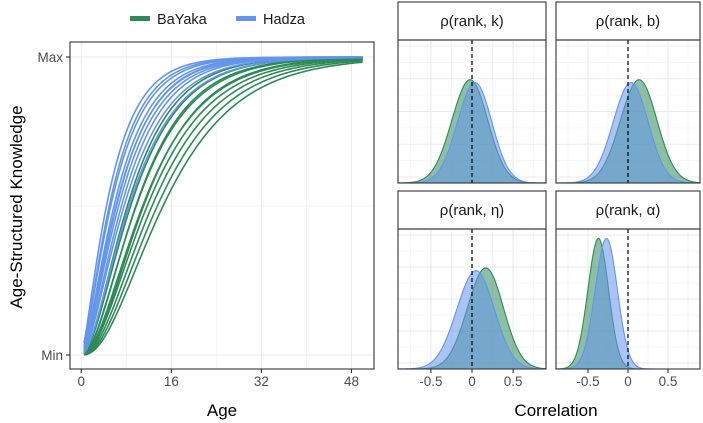  What do you see at coordinates (16, 206) in the screenshot?
I see `y-axis-title: Age-Structured Knowledge` at bounding box center [16, 206].